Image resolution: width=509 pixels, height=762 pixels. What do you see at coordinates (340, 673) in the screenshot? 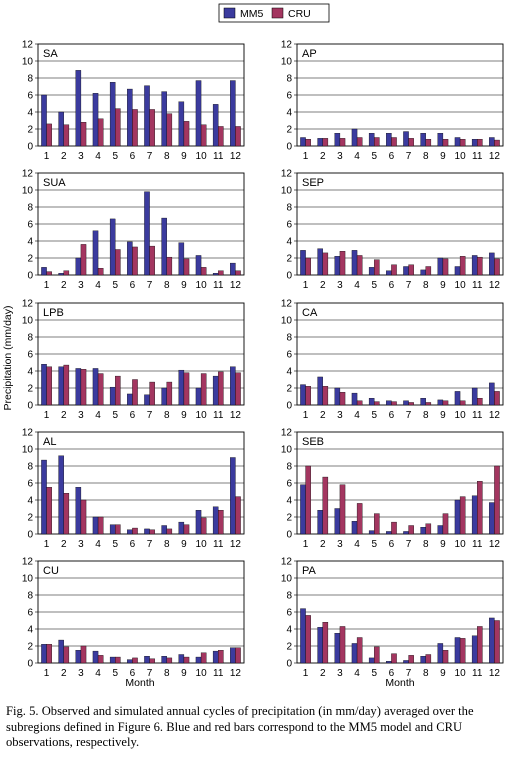
I see `x-tick-label: 3` at bounding box center [340, 673].